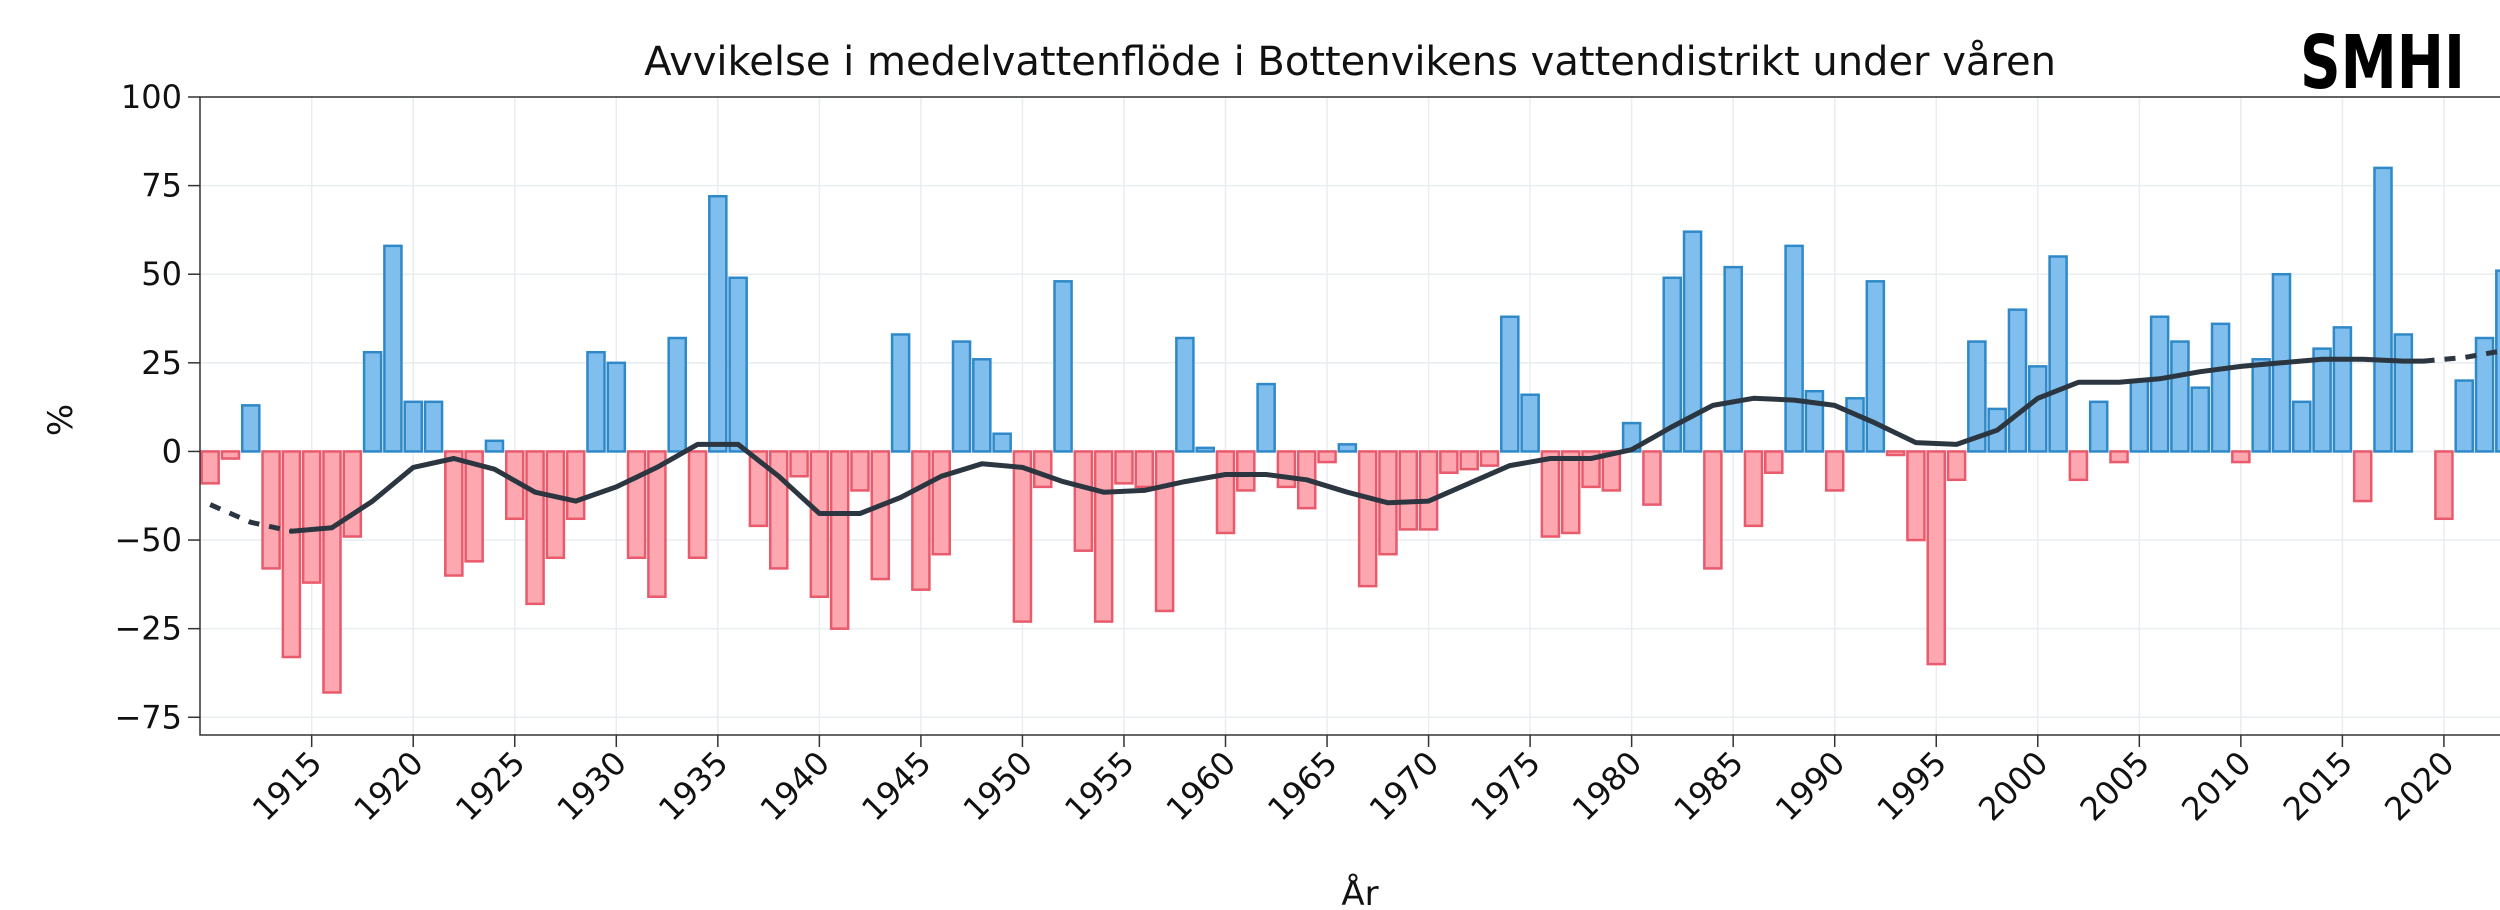 The height and width of the screenshot is (910, 2500). I want to click on x-tick-label: 1955, so click(1099, 786).